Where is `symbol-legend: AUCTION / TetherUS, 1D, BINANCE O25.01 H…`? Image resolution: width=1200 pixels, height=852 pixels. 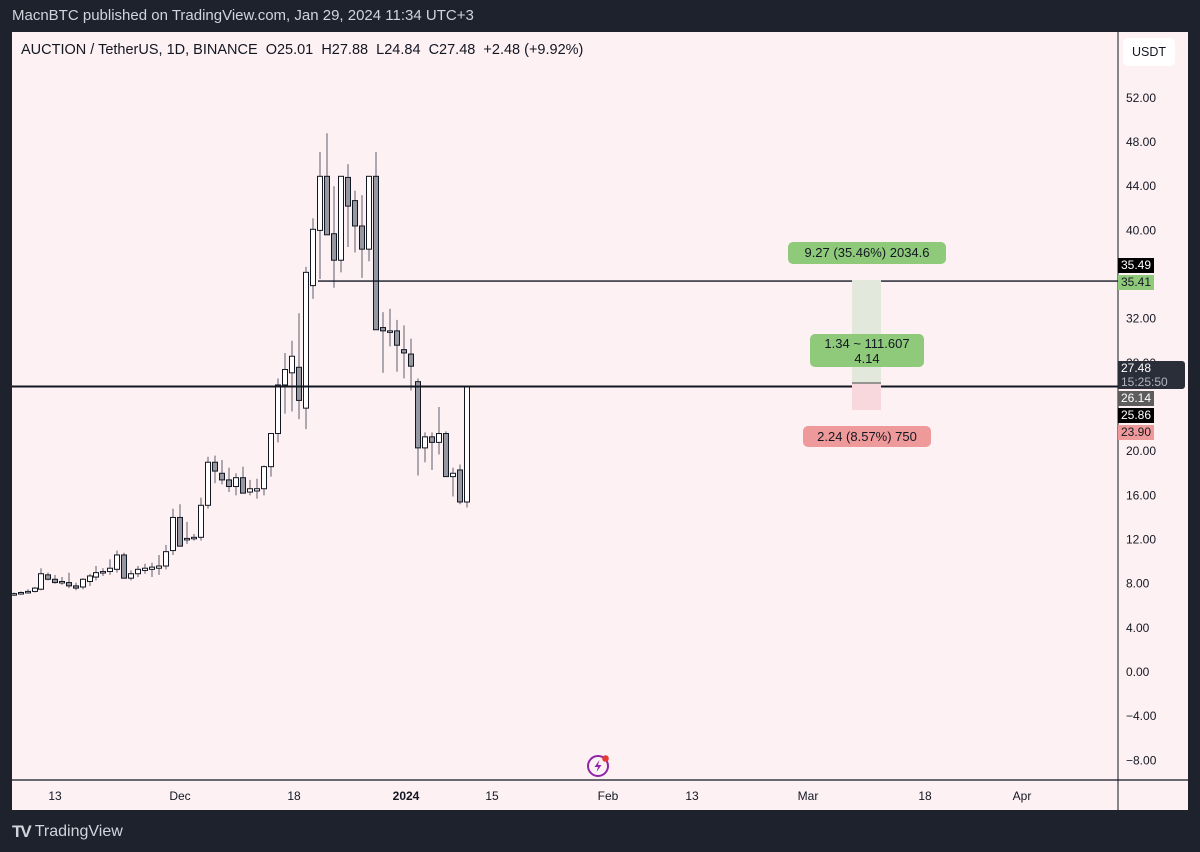 symbol-legend: AUCTION / TetherUS, 1D, BINANCE O25.01 H… is located at coordinates (302, 50).